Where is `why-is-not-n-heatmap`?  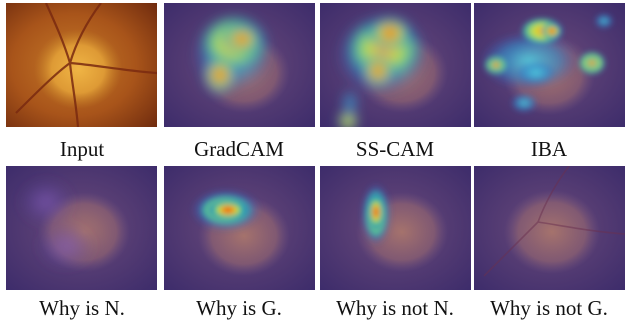
why-is-not-n-heatmap is located at coordinates (395, 228).